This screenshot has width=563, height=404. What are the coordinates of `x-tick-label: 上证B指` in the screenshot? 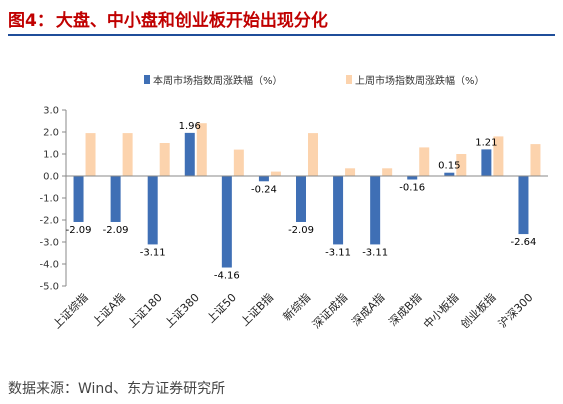 It's located at (256, 309).